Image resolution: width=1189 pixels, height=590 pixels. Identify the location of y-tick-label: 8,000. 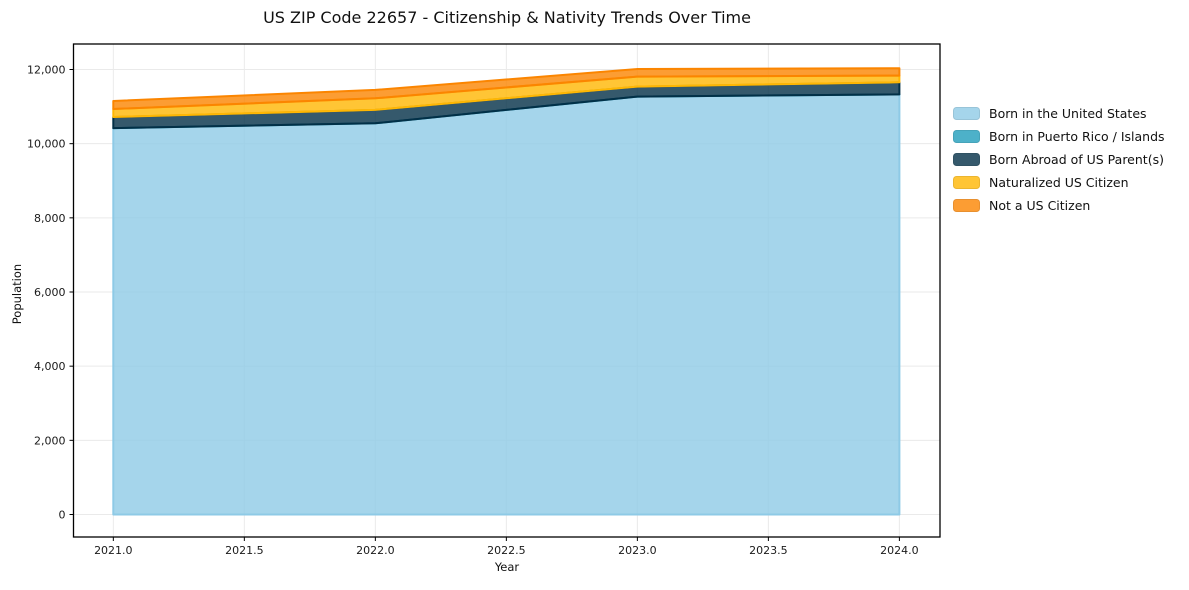
(50, 218).